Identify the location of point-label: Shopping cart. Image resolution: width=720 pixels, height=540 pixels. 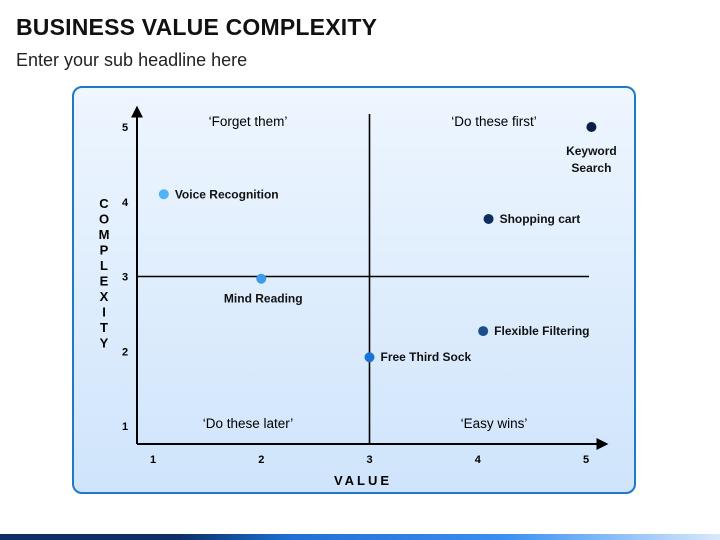
(540, 219).